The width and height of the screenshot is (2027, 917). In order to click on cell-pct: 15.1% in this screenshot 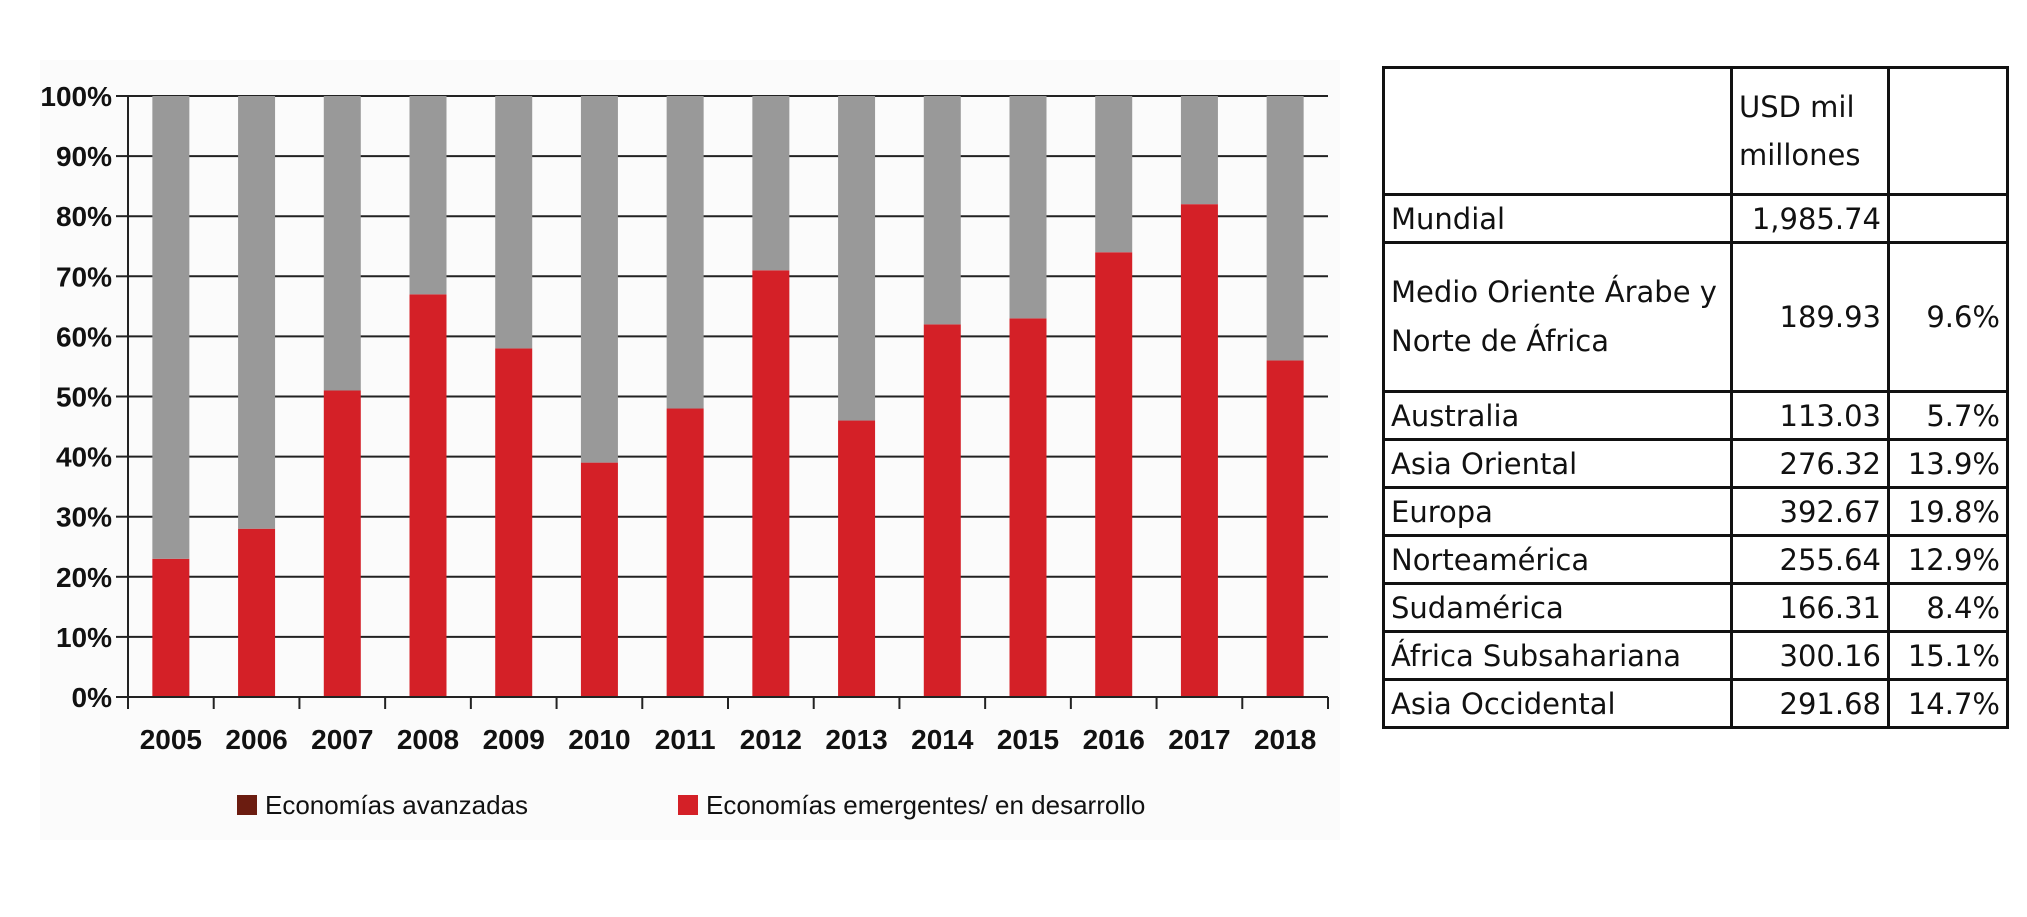, I will do `click(1948, 655)`.